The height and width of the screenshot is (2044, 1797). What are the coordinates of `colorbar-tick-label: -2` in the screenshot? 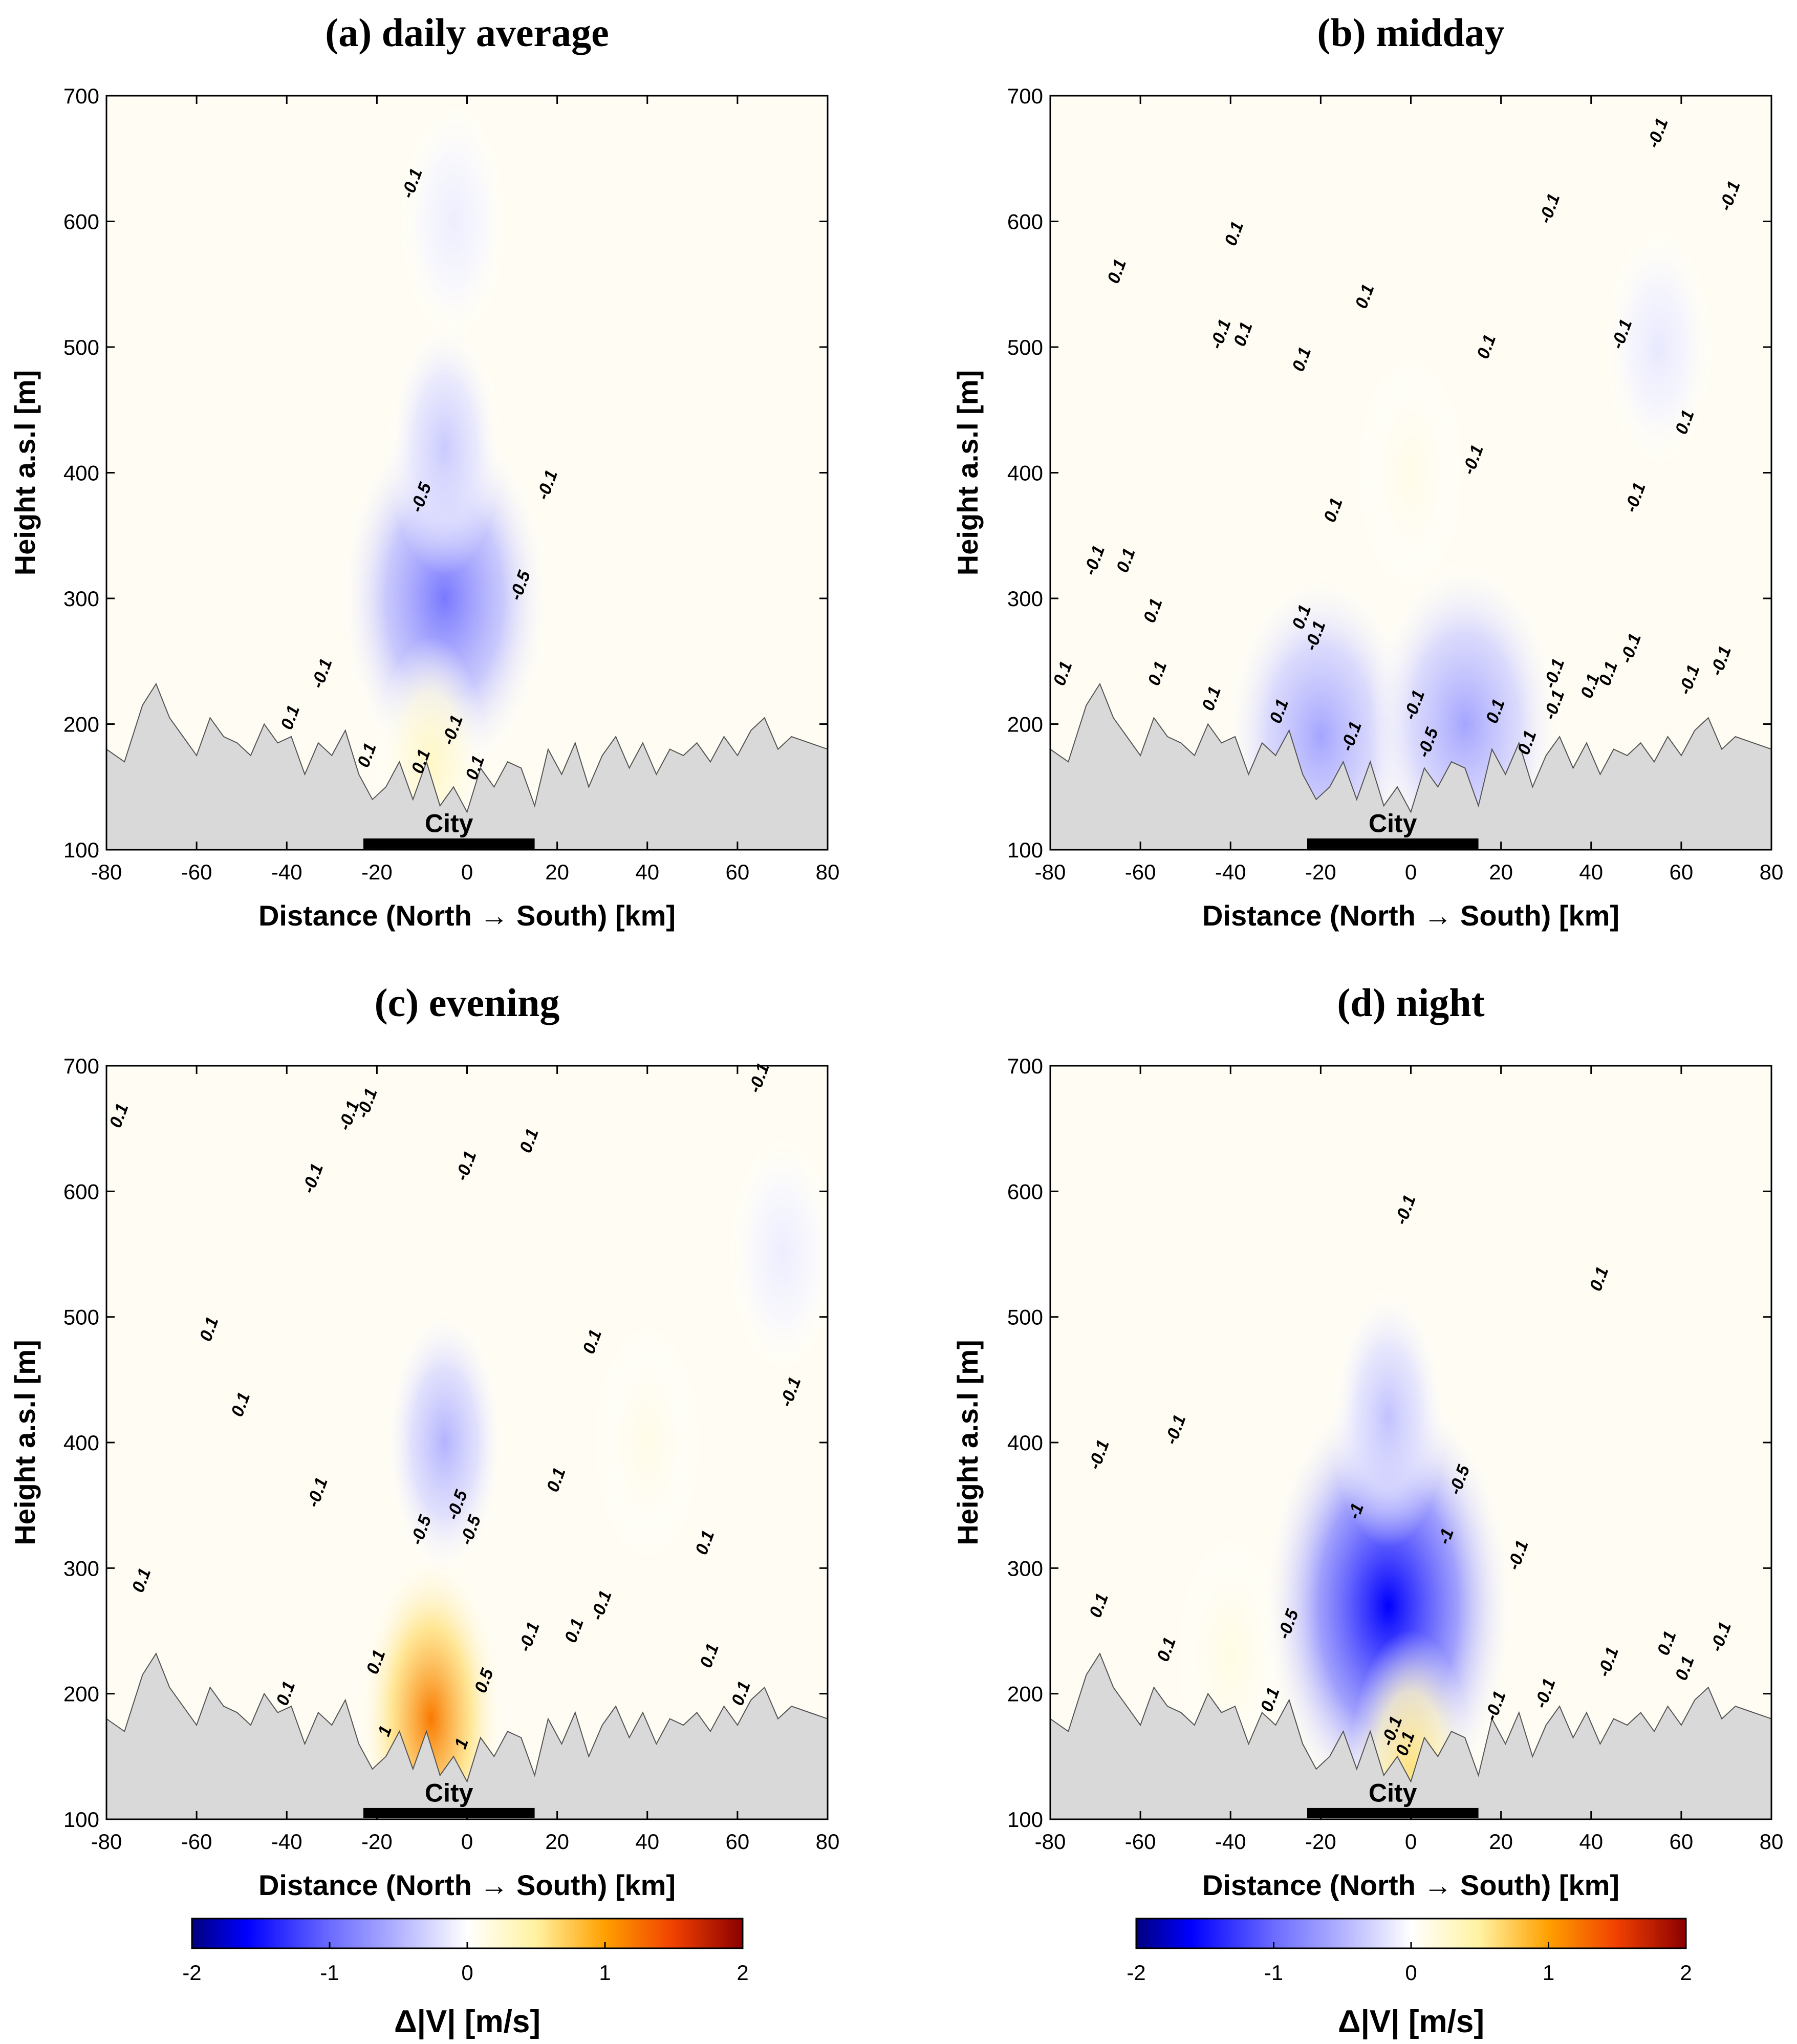 It's located at (191, 1973).